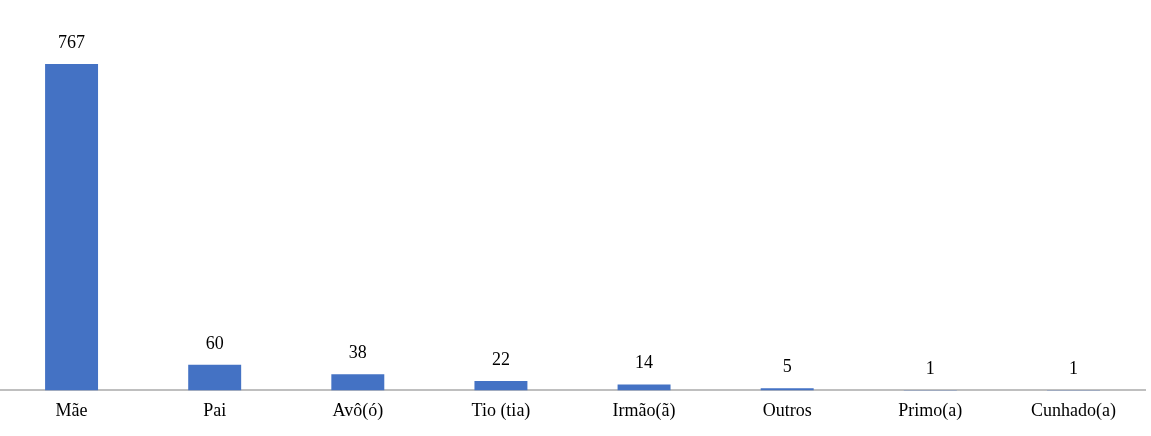 This screenshot has width=1151, height=436. I want to click on data-label: 14, so click(644, 362).